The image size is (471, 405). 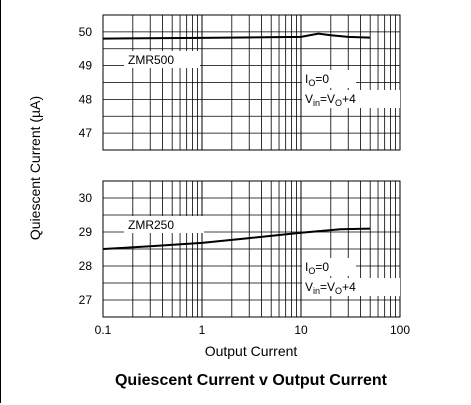 I want to click on y-tick-label: 48, so click(x=86, y=99).